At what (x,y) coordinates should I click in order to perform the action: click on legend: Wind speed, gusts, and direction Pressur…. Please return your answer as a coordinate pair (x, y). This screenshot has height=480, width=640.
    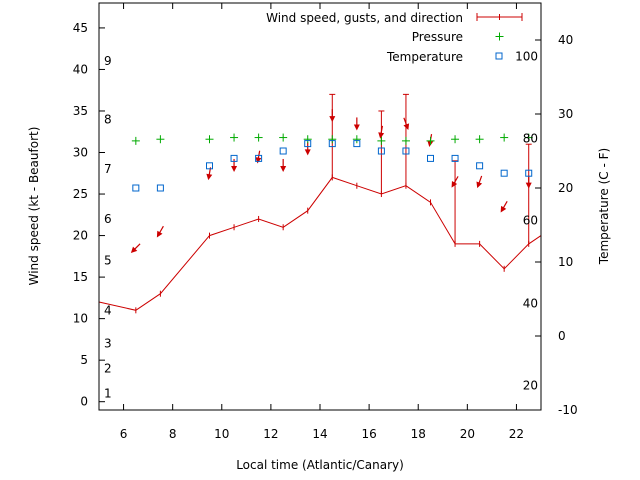
    Looking at the image, I should click on (394, 37).